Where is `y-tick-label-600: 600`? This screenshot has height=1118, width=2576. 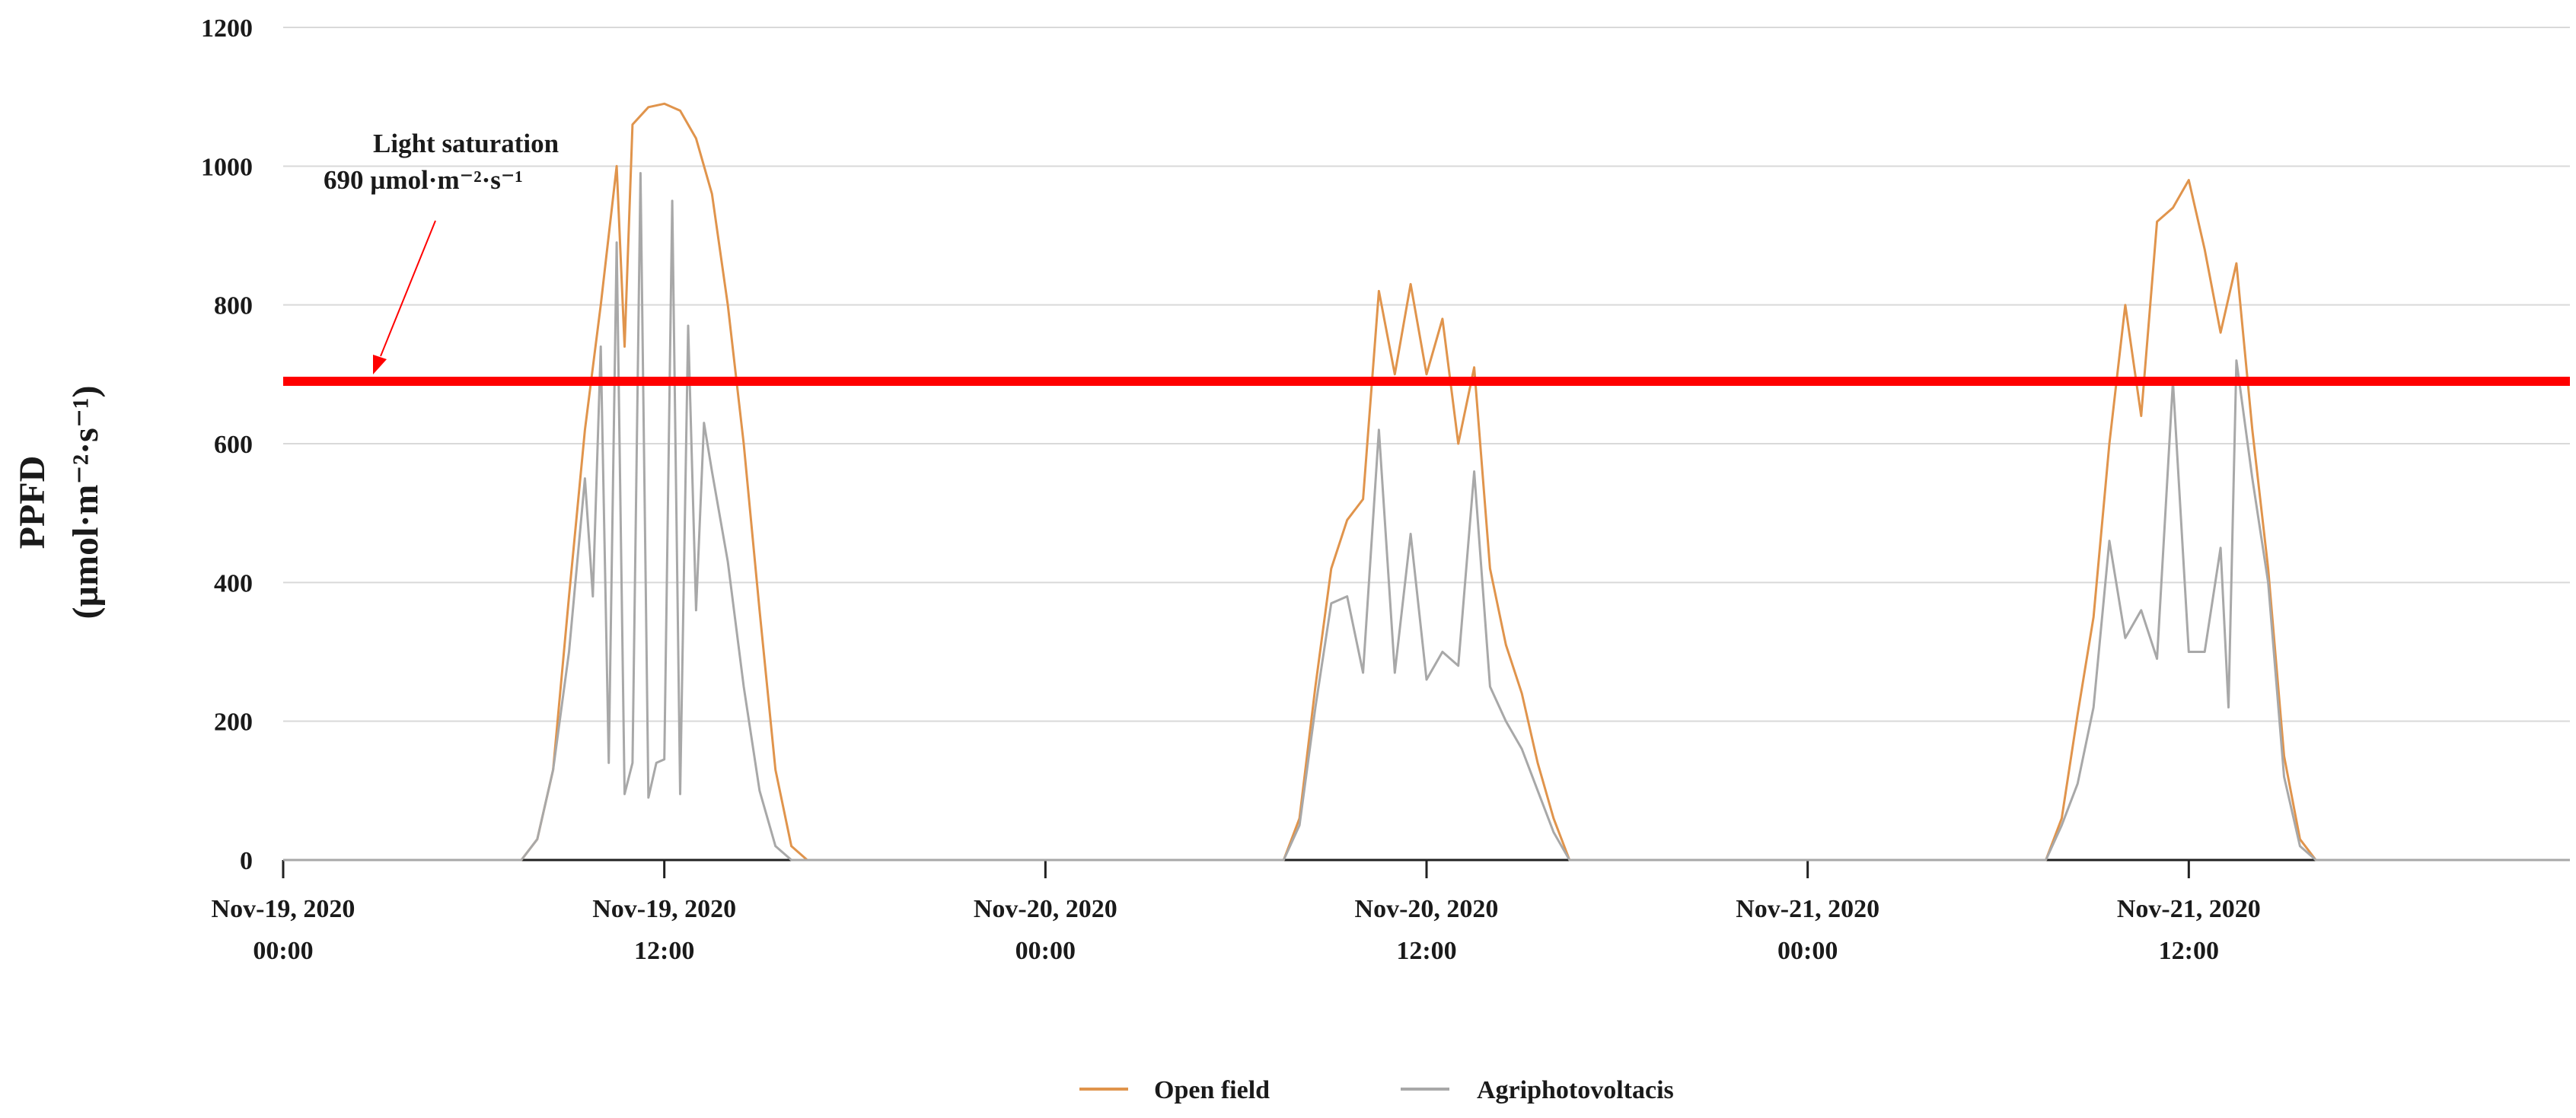 y-tick-label-600: 600 is located at coordinates (233, 445).